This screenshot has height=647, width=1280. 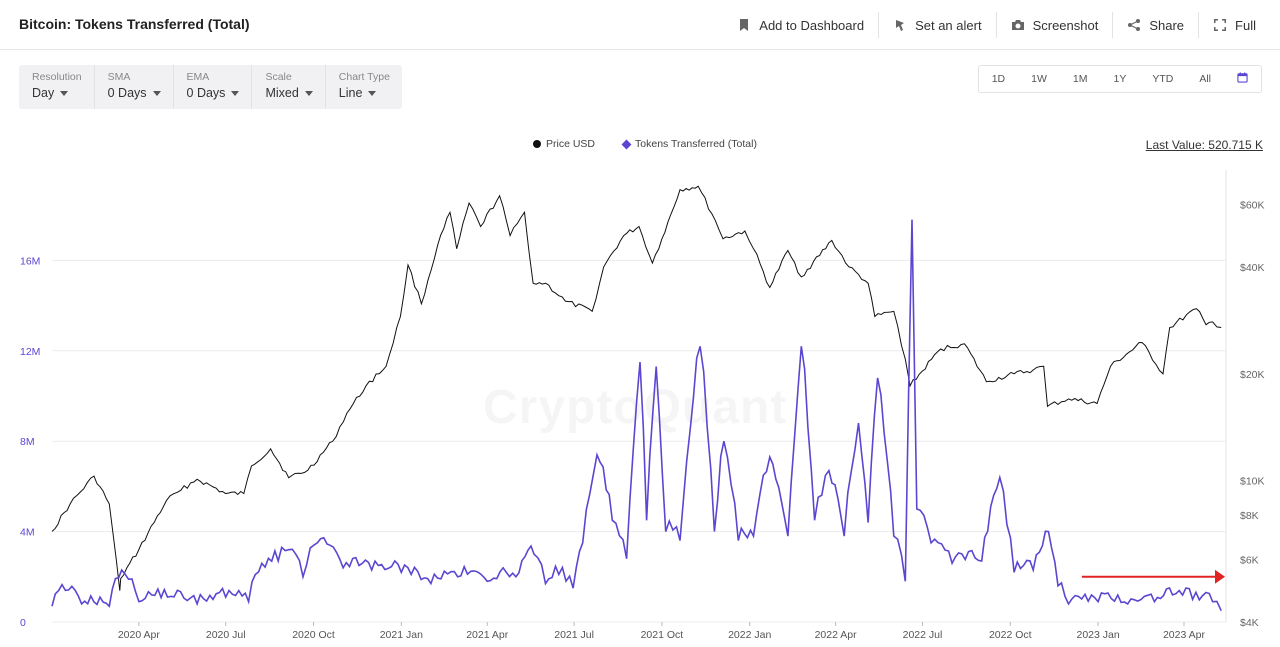 What do you see at coordinates (278, 77) in the screenshot?
I see `scale-label: Scale` at bounding box center [278, 77].